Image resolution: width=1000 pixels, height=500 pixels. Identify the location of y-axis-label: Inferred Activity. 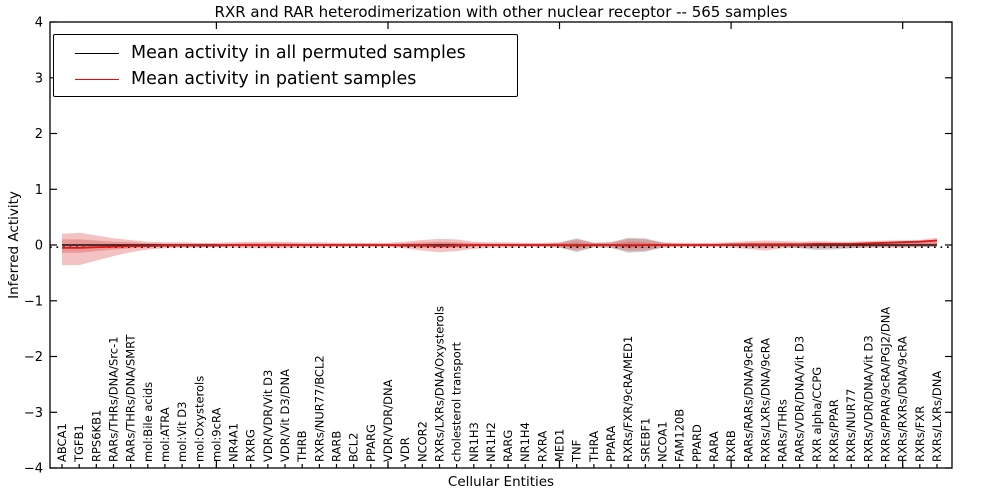
(14, 245).